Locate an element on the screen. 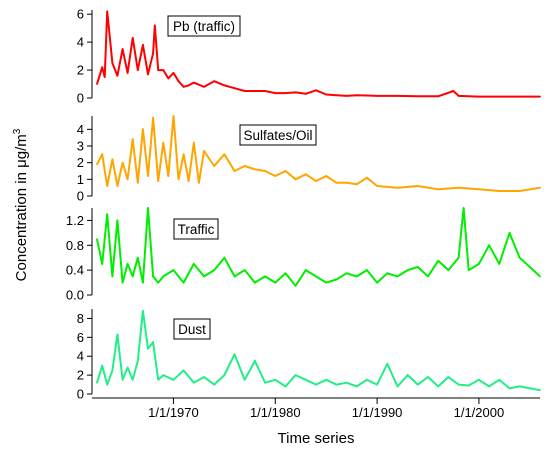 The width and height of the screenshot is (550, 451). series-label: Pb (traffic) is located at coordinates (204, 26).